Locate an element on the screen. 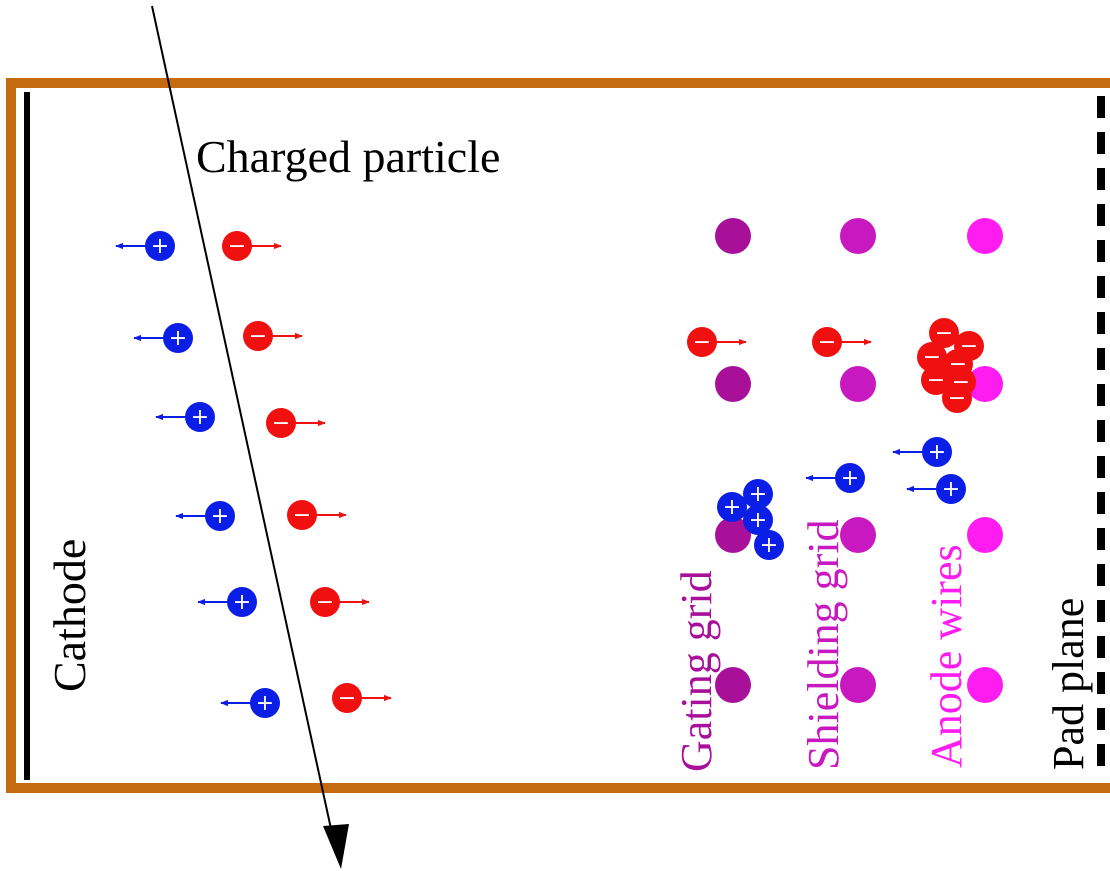  pad-plane-label: Pad plane is located at coordinates (1068, 684).